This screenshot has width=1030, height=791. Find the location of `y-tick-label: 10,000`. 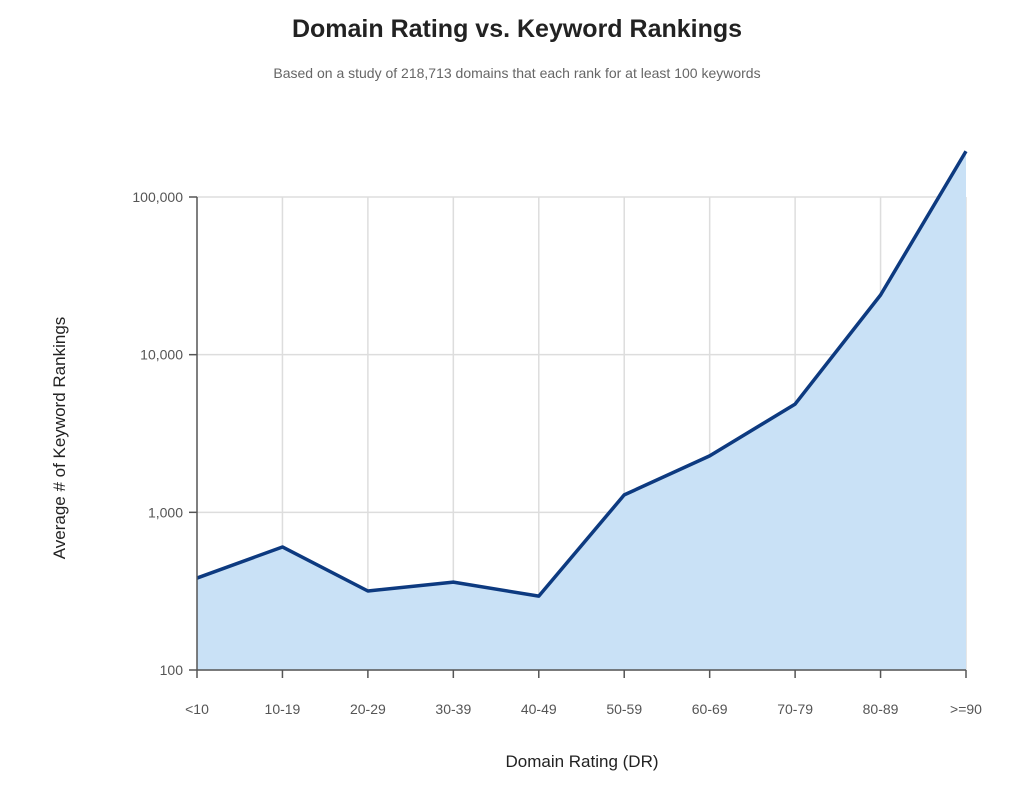

y-tick-label: 10,000 is located at coordinates (161, 355).